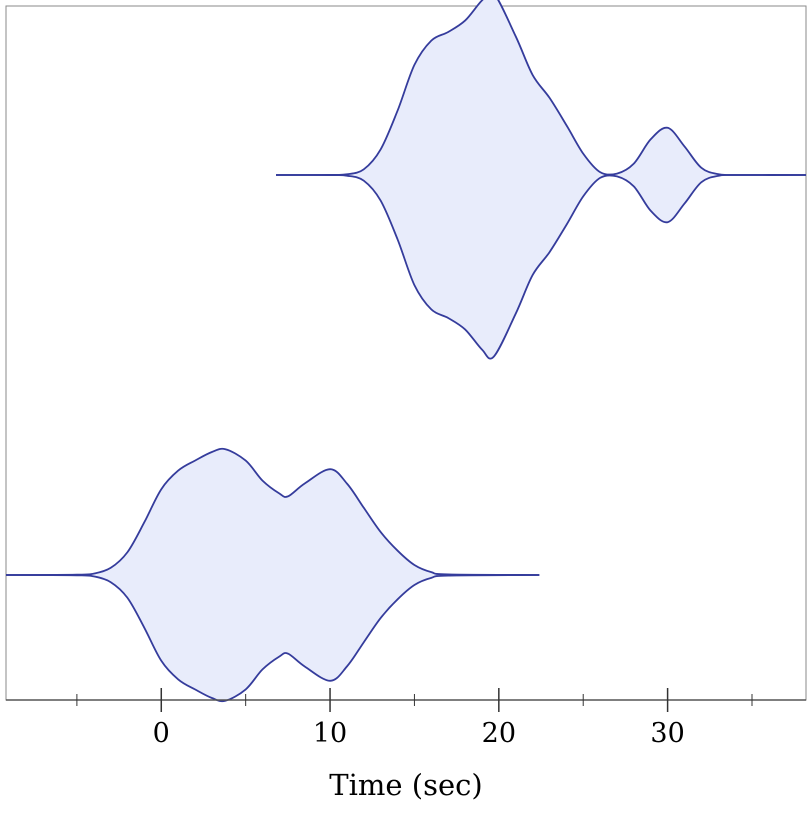 This screenshot has width=812, height=817. Describe the element at coordinates (330, 733) in the screenshot. I see `x-tick-label: 10` at that location.